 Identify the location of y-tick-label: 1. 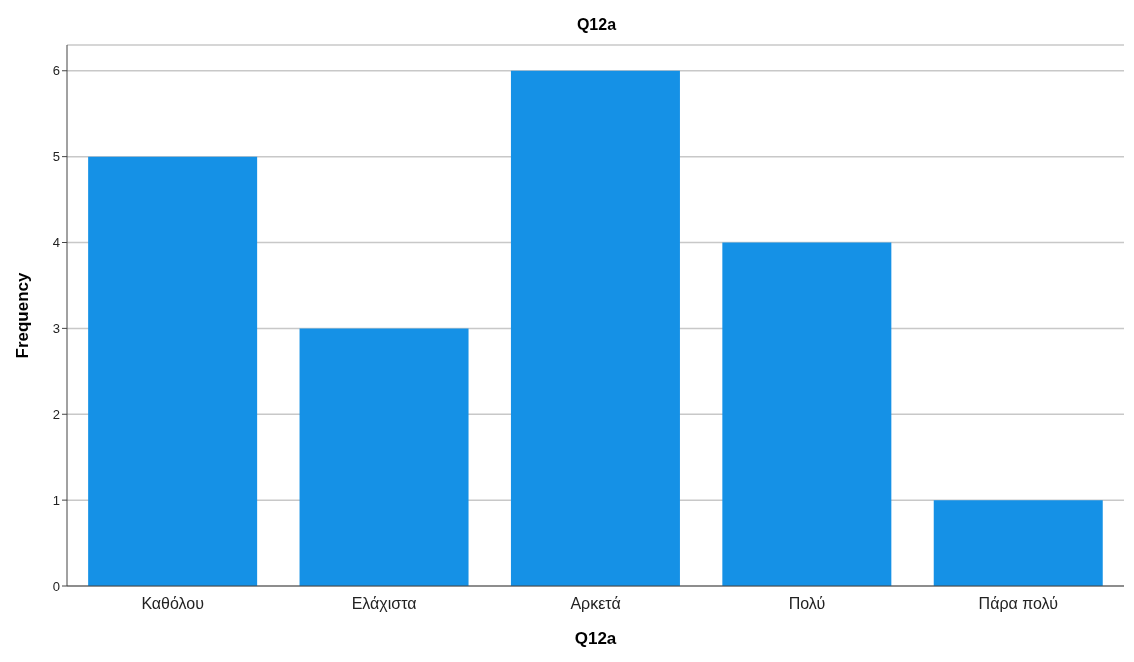
(56, 500).